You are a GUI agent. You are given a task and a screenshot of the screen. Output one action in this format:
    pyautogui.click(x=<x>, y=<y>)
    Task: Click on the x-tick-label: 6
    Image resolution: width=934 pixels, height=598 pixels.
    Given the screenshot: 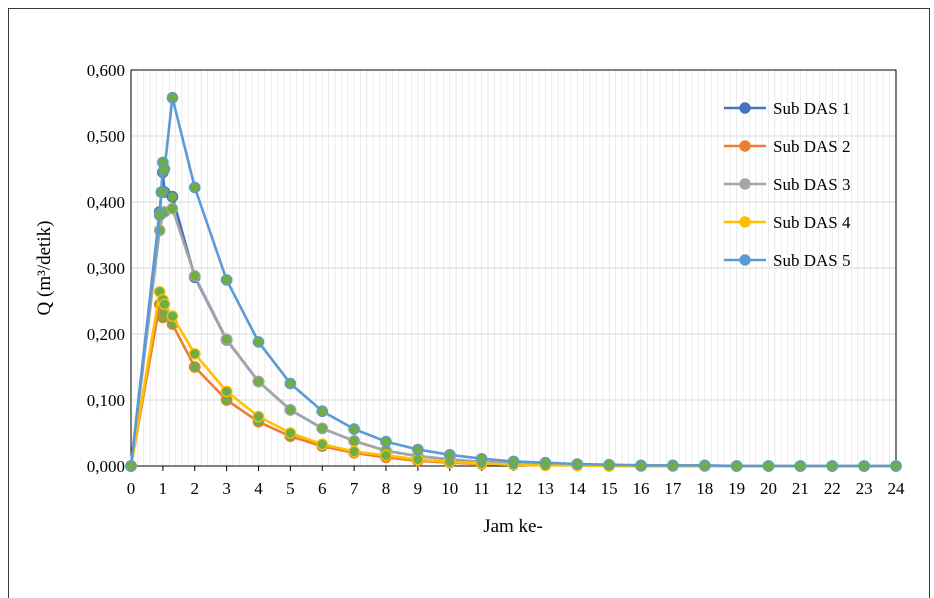 What is the action you would take?
    pyautogui.click(x=322, y=488)
    